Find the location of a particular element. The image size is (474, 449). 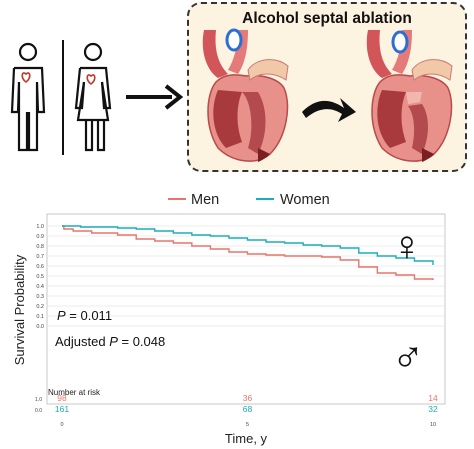

y-tick-label: 0.5 is located at coordinates (40, 277).